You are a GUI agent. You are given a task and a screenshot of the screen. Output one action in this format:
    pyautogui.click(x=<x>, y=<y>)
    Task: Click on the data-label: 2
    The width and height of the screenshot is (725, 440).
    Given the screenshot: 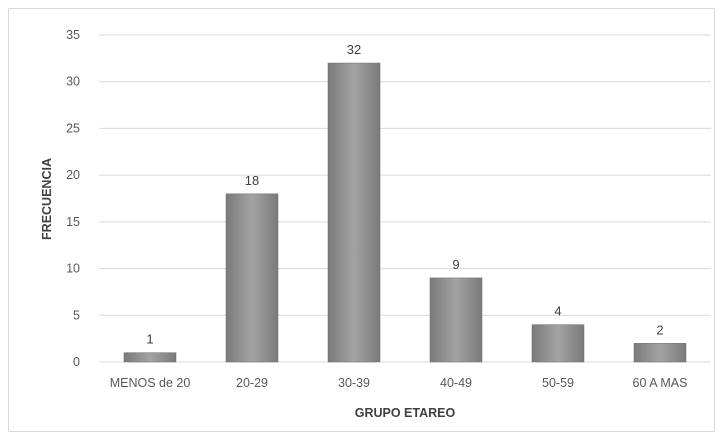 What is the action you would take?
    pyautogui.click(x=659, y=329)
    